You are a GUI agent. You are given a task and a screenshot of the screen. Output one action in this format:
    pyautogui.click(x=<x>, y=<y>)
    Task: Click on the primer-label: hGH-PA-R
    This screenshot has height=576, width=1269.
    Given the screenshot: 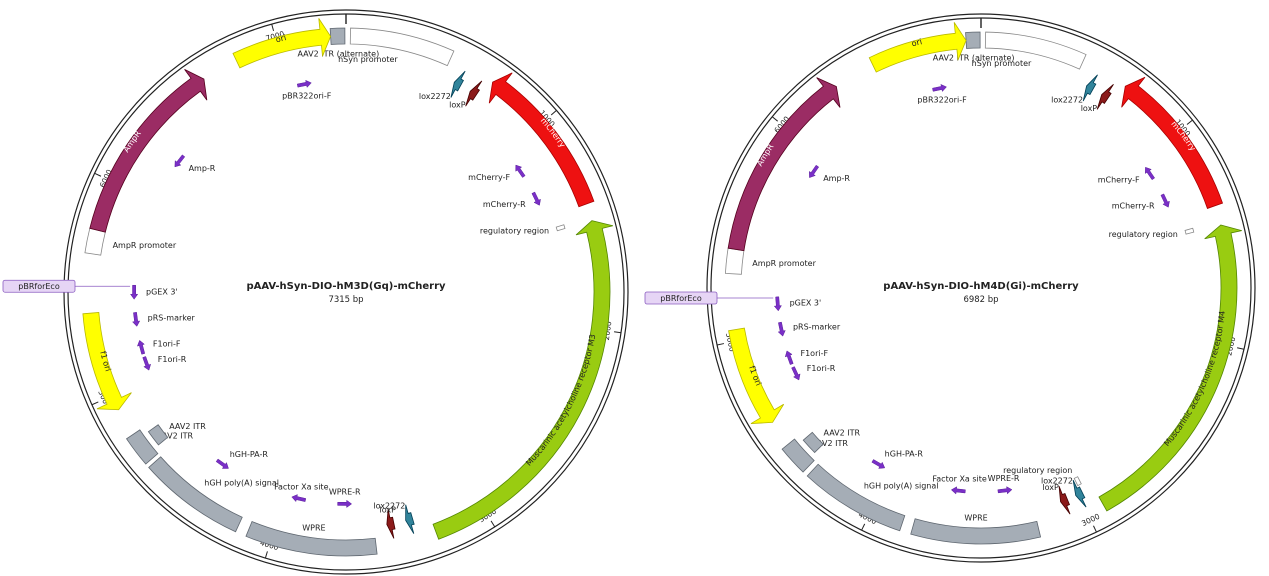 What is the action you would take?
    pyautogui.click(x=904, y=454)
    